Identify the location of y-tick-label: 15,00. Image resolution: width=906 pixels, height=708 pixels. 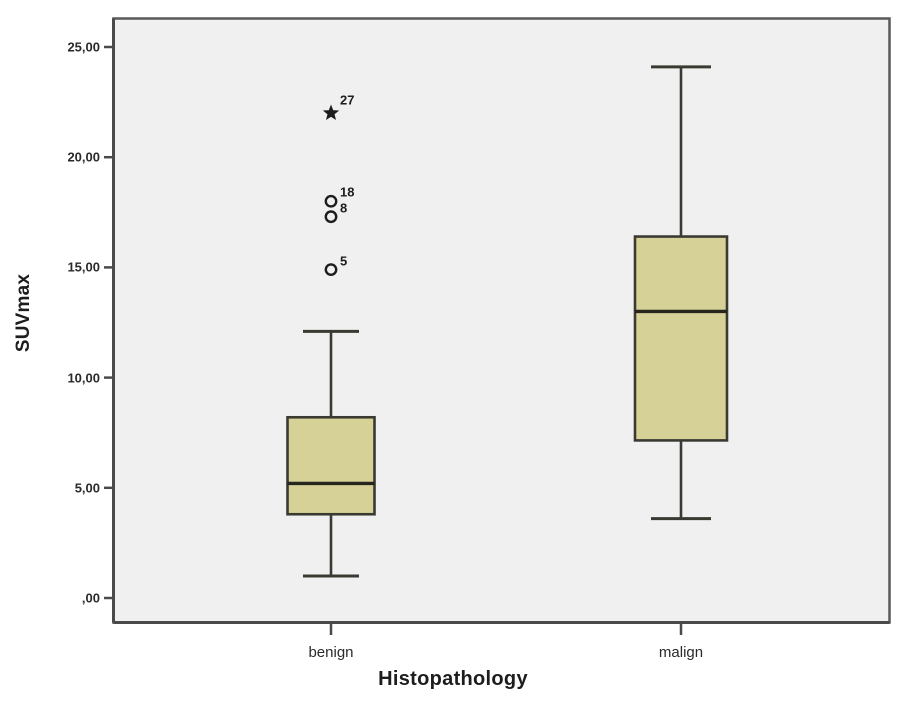
(83, 267).